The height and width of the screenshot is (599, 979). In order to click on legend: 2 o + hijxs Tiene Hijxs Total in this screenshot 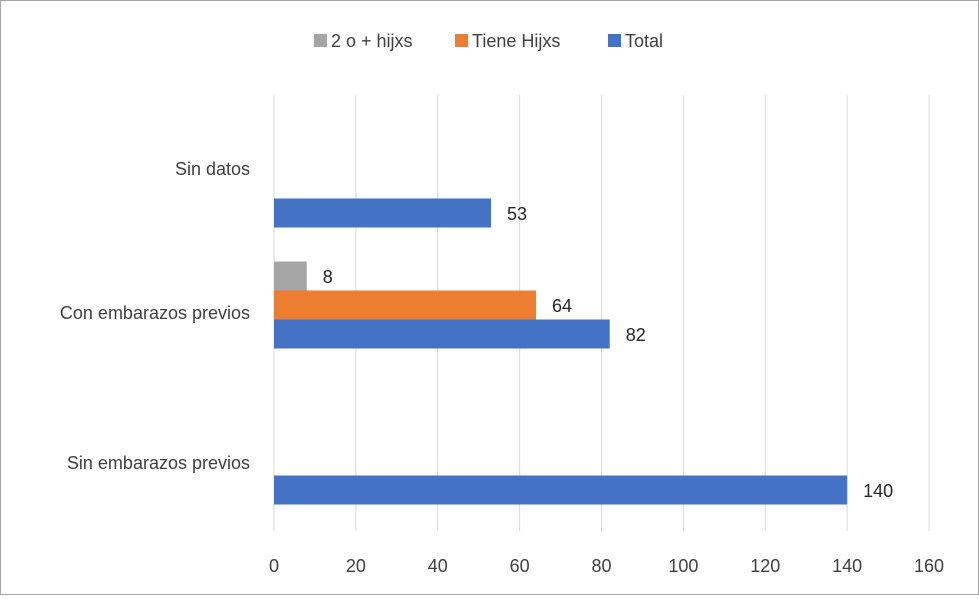, I will do `click(488, 41)`.